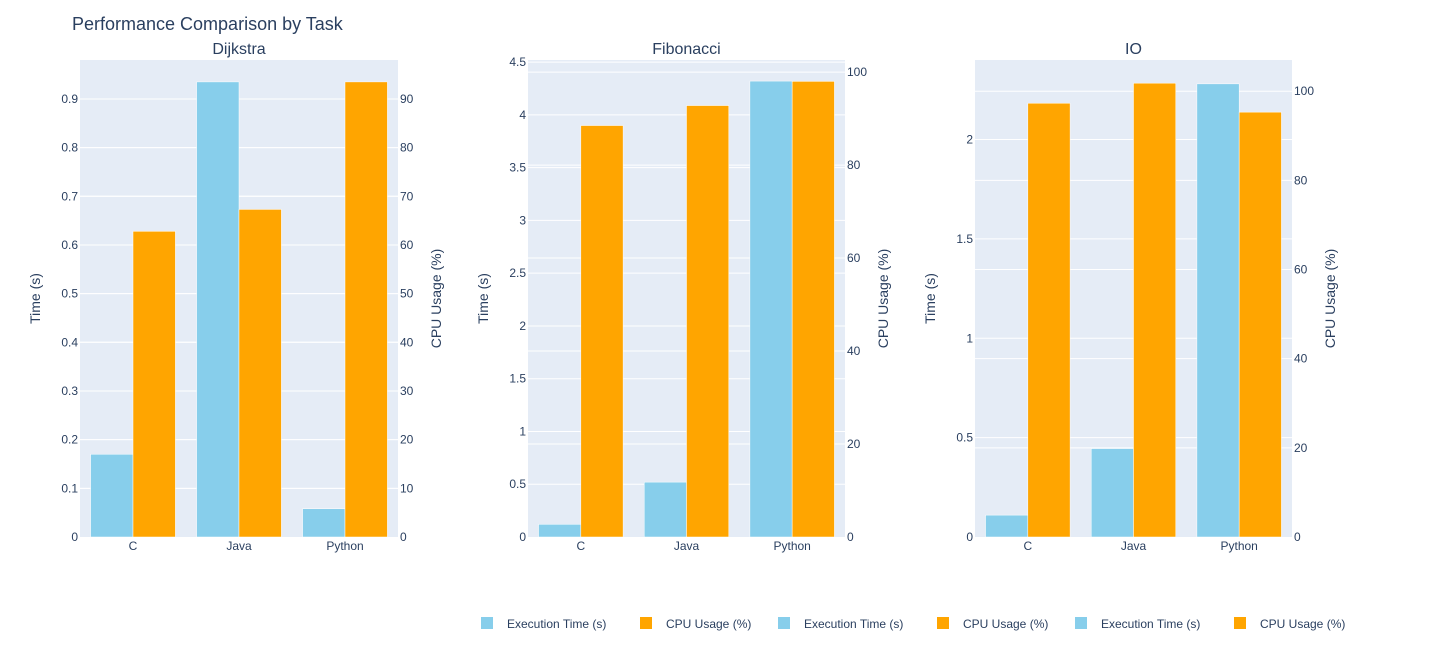  Describe the element at coordinates (1112, 493) in the screenshot. I see `bar-time-java: Execution Time (s): 0.445` at that location.